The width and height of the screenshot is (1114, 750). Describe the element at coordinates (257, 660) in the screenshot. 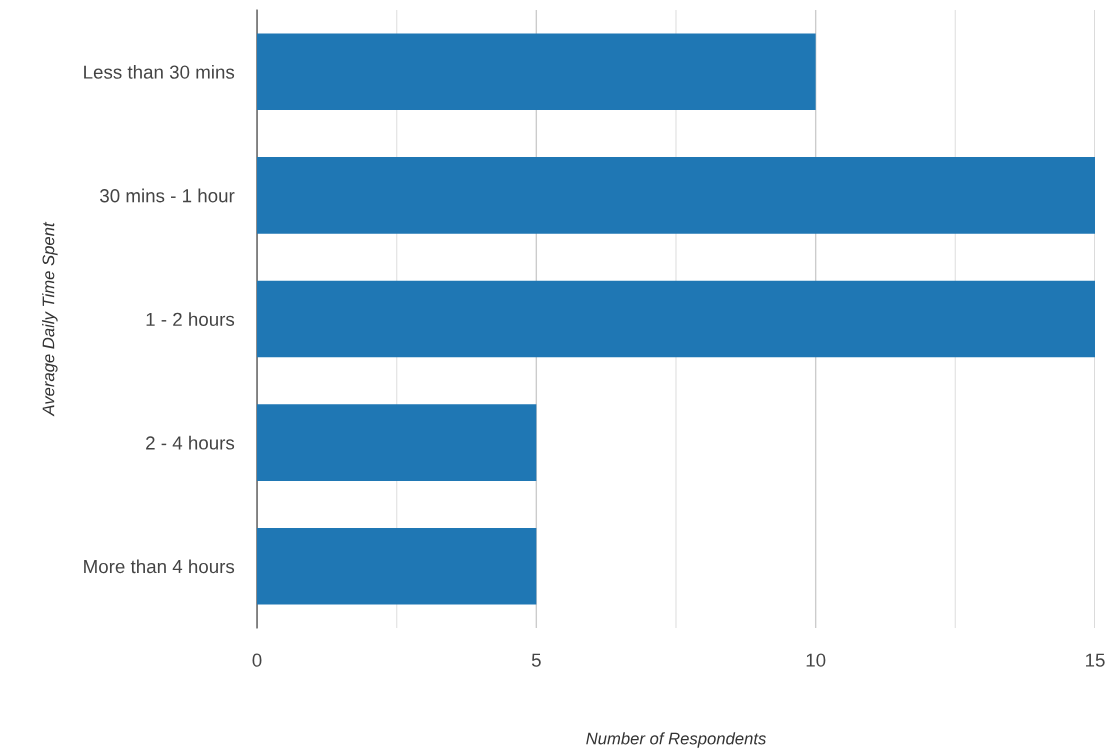

I see `x-tick-label: 0` at that location.